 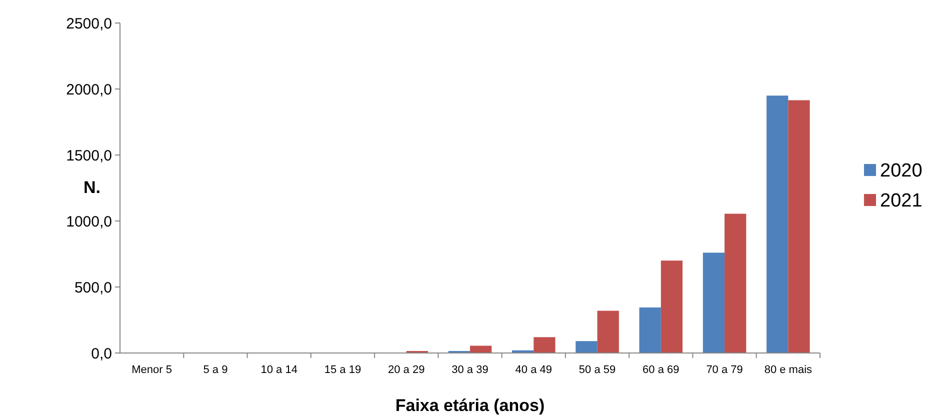 What do you see at coordinates (215, 370) in the screenshot?
I see `x-tick-label: 5 a 9` at bounding box center [215, 370].